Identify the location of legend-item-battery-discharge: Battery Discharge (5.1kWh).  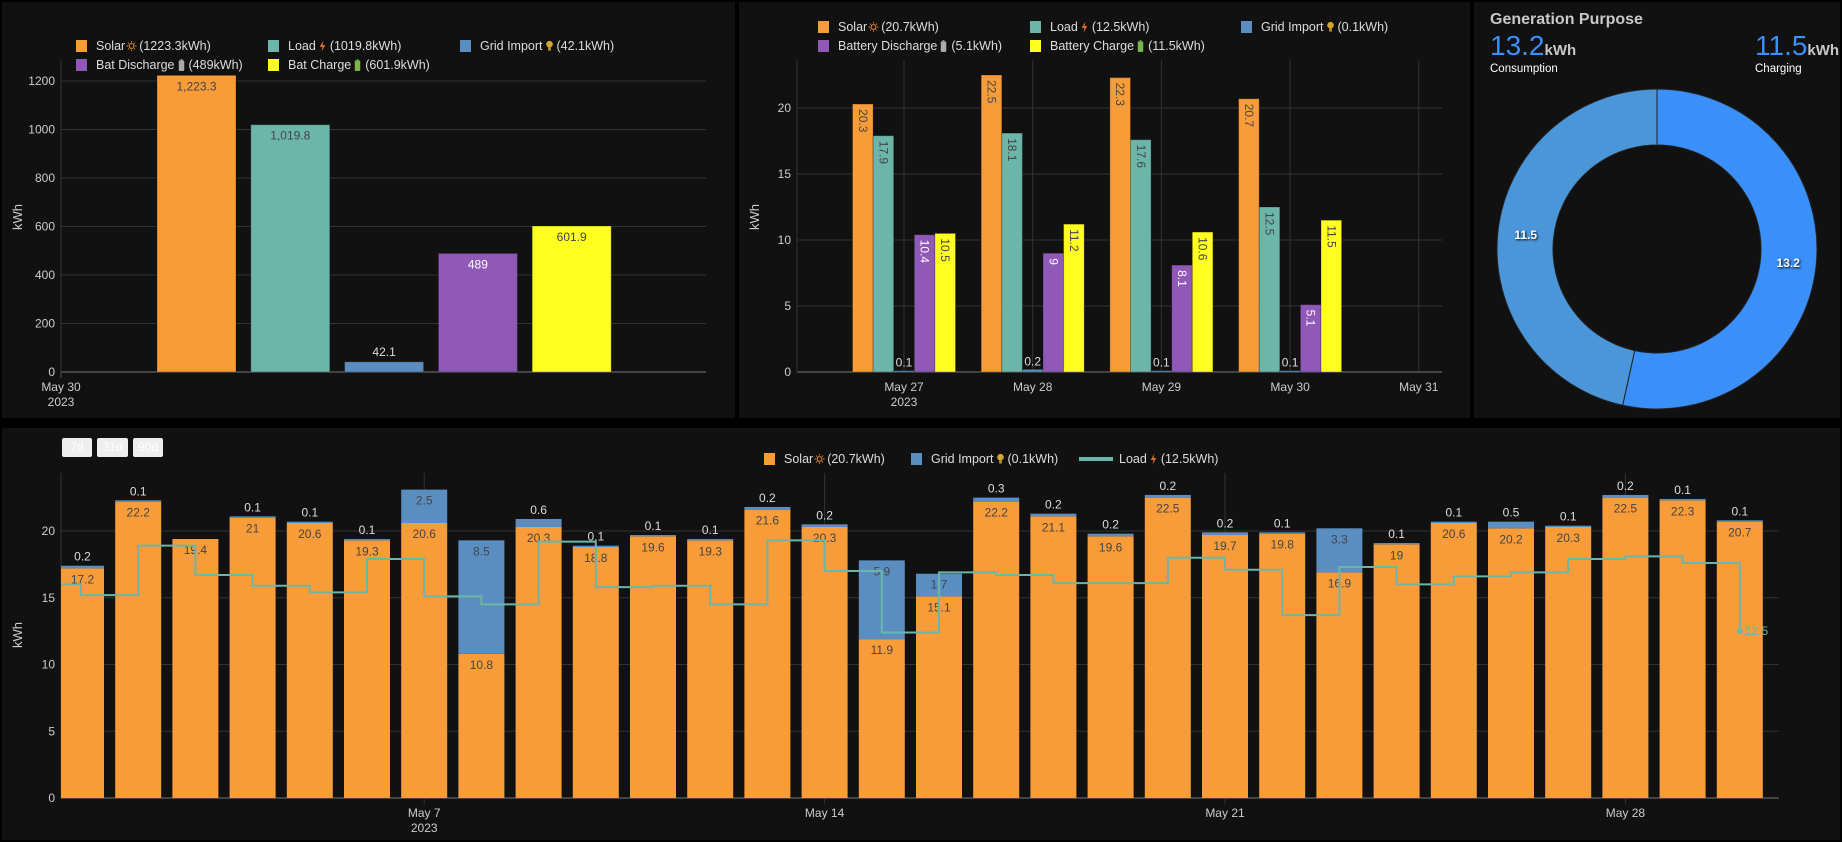
(910, 46).